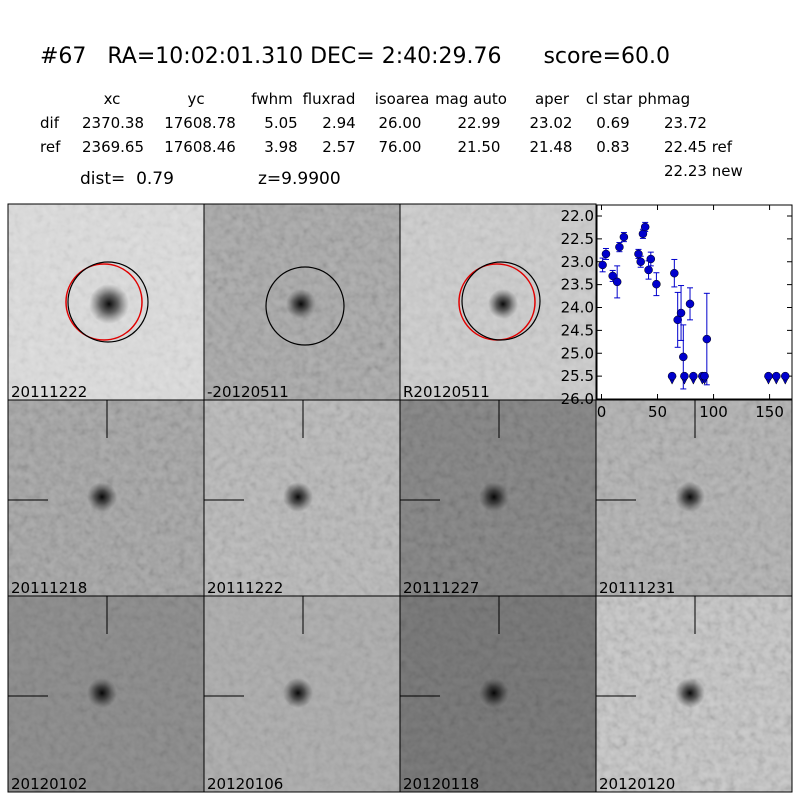  Describe the element at coordinates (113, 123) in the screenshot. I see `cell: 2370.38` at that location.